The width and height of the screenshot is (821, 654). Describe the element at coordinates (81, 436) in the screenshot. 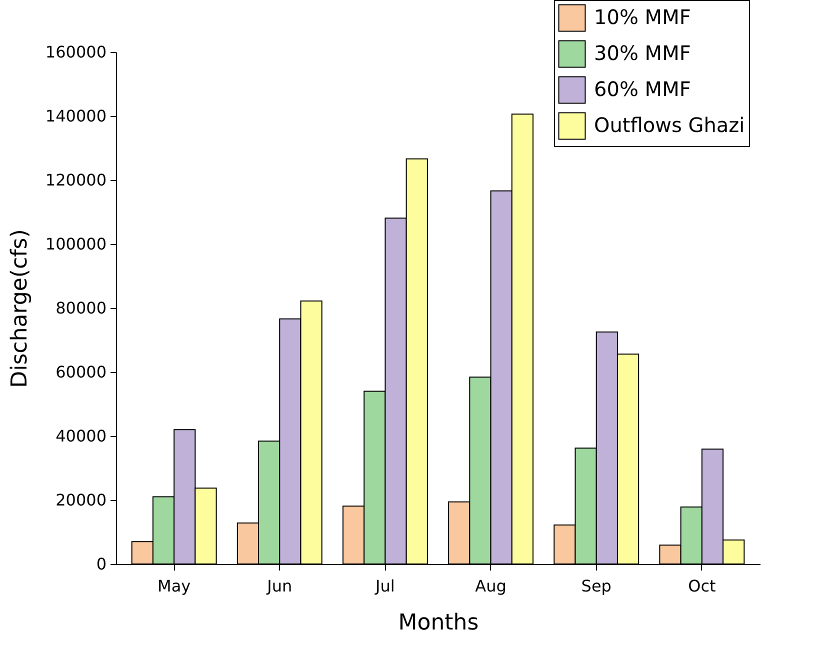

I see `y-tick-label: 40000` at that location.